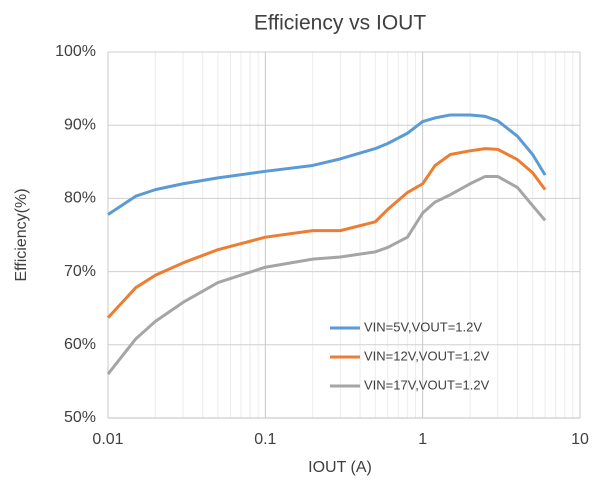 This screenshot has width=593, height=491. I want to click on y-tick-label: 70%, so click(80, 271).